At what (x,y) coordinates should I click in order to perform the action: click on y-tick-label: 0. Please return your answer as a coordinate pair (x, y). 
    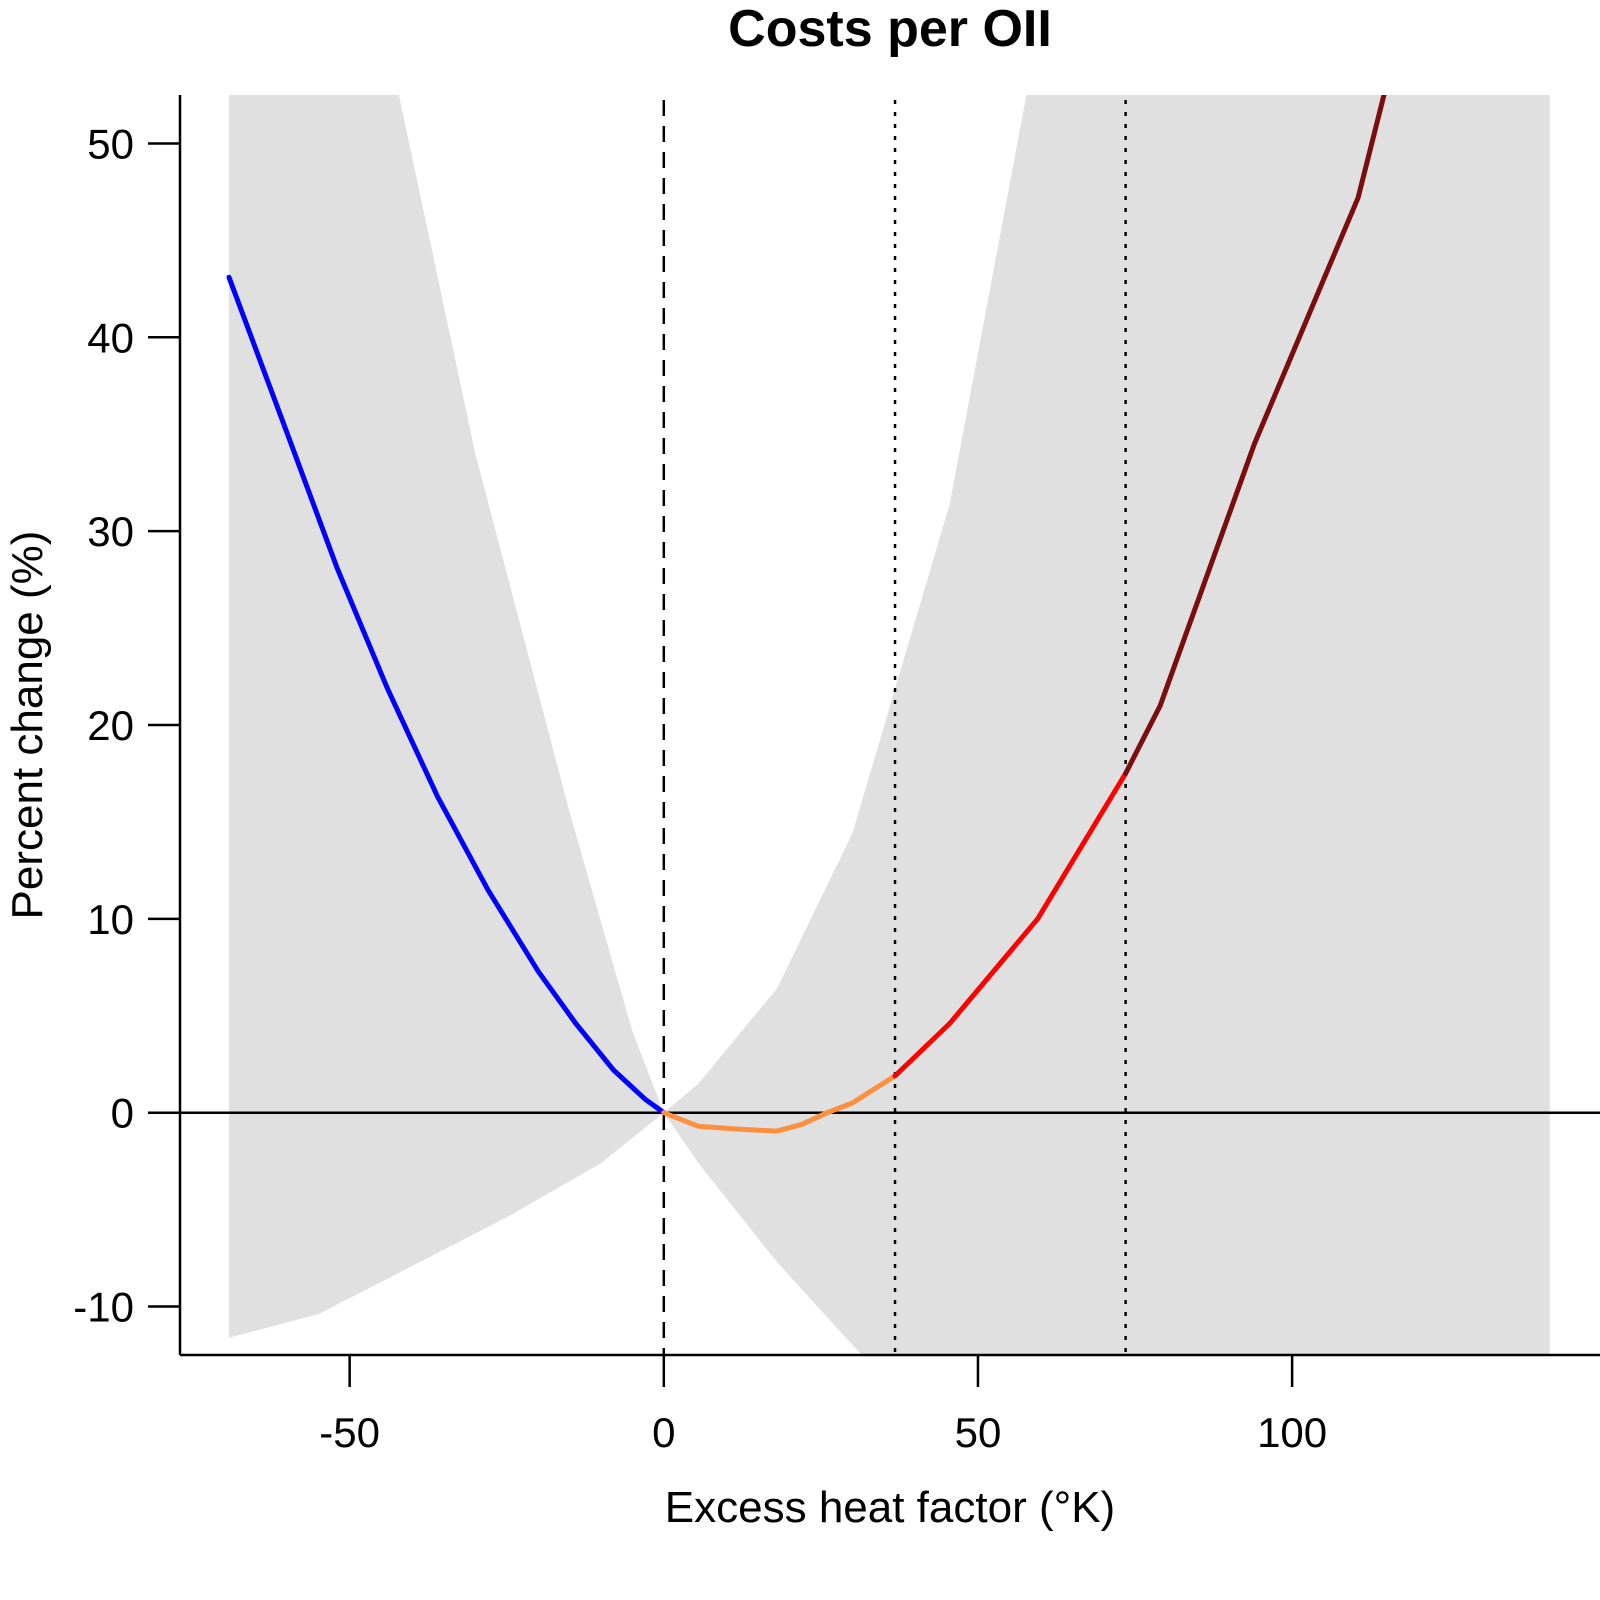
    Looking at the image, I should click on (122, 1113).